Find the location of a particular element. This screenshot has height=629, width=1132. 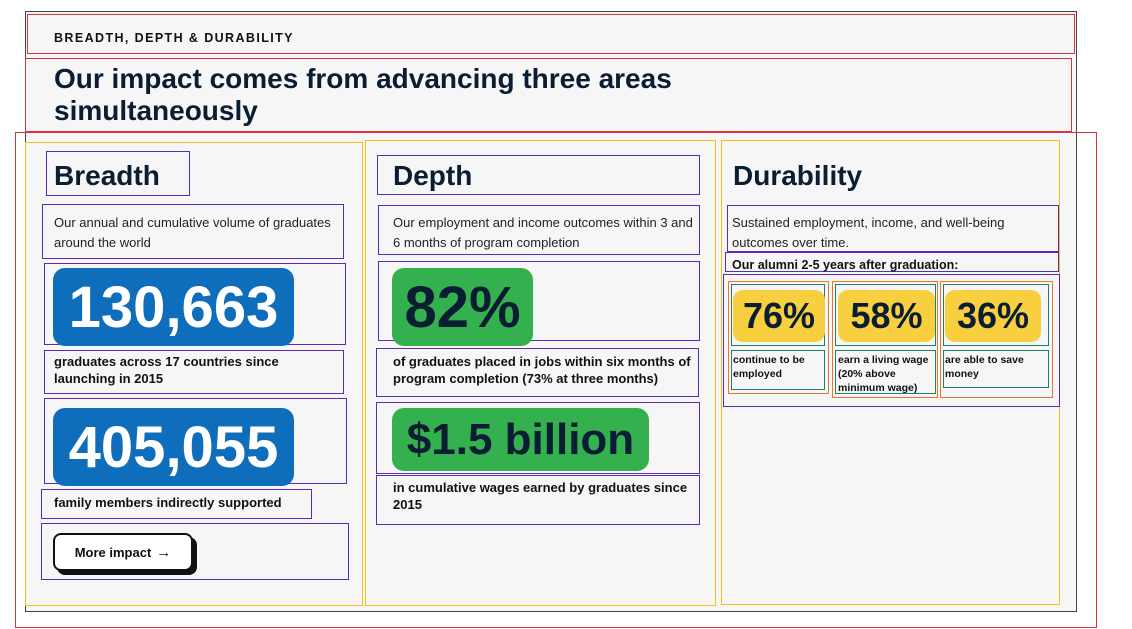

alumni-stat-3-caption-outline is located at coordinates (996, 369).